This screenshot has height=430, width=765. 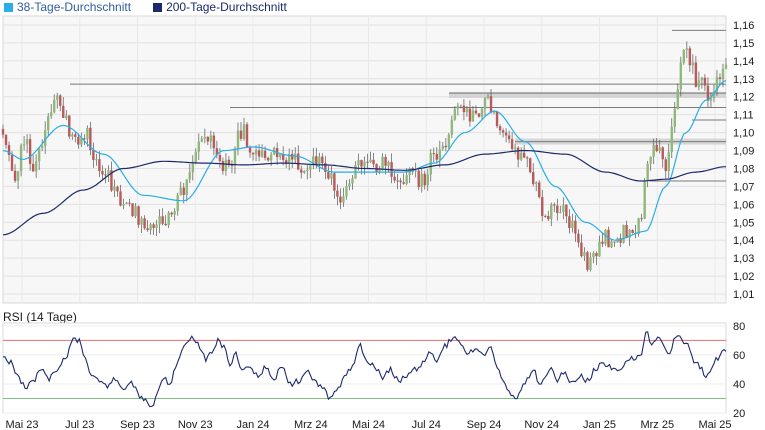 I want to click on price-y-tick-label: 1,13, so click(x=743, y=80).